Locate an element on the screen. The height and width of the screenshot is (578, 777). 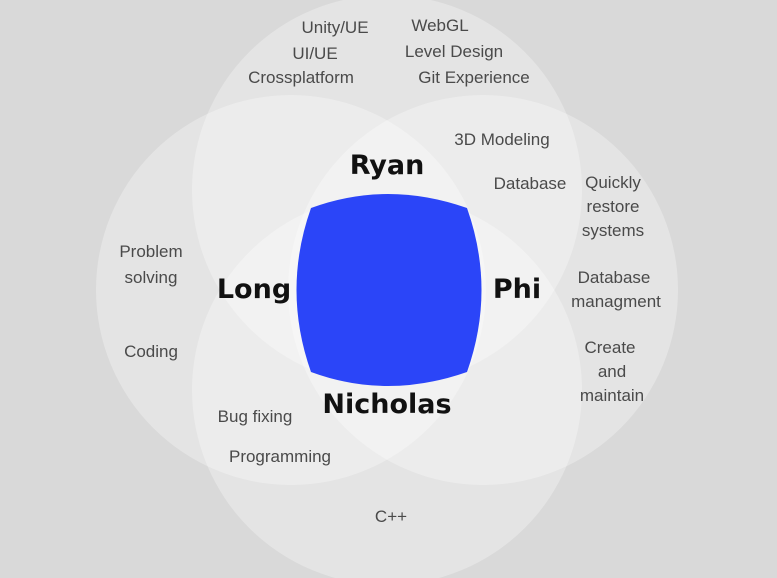
skill-db-mgmt-line2: managment is located at coordinates (616, 301).